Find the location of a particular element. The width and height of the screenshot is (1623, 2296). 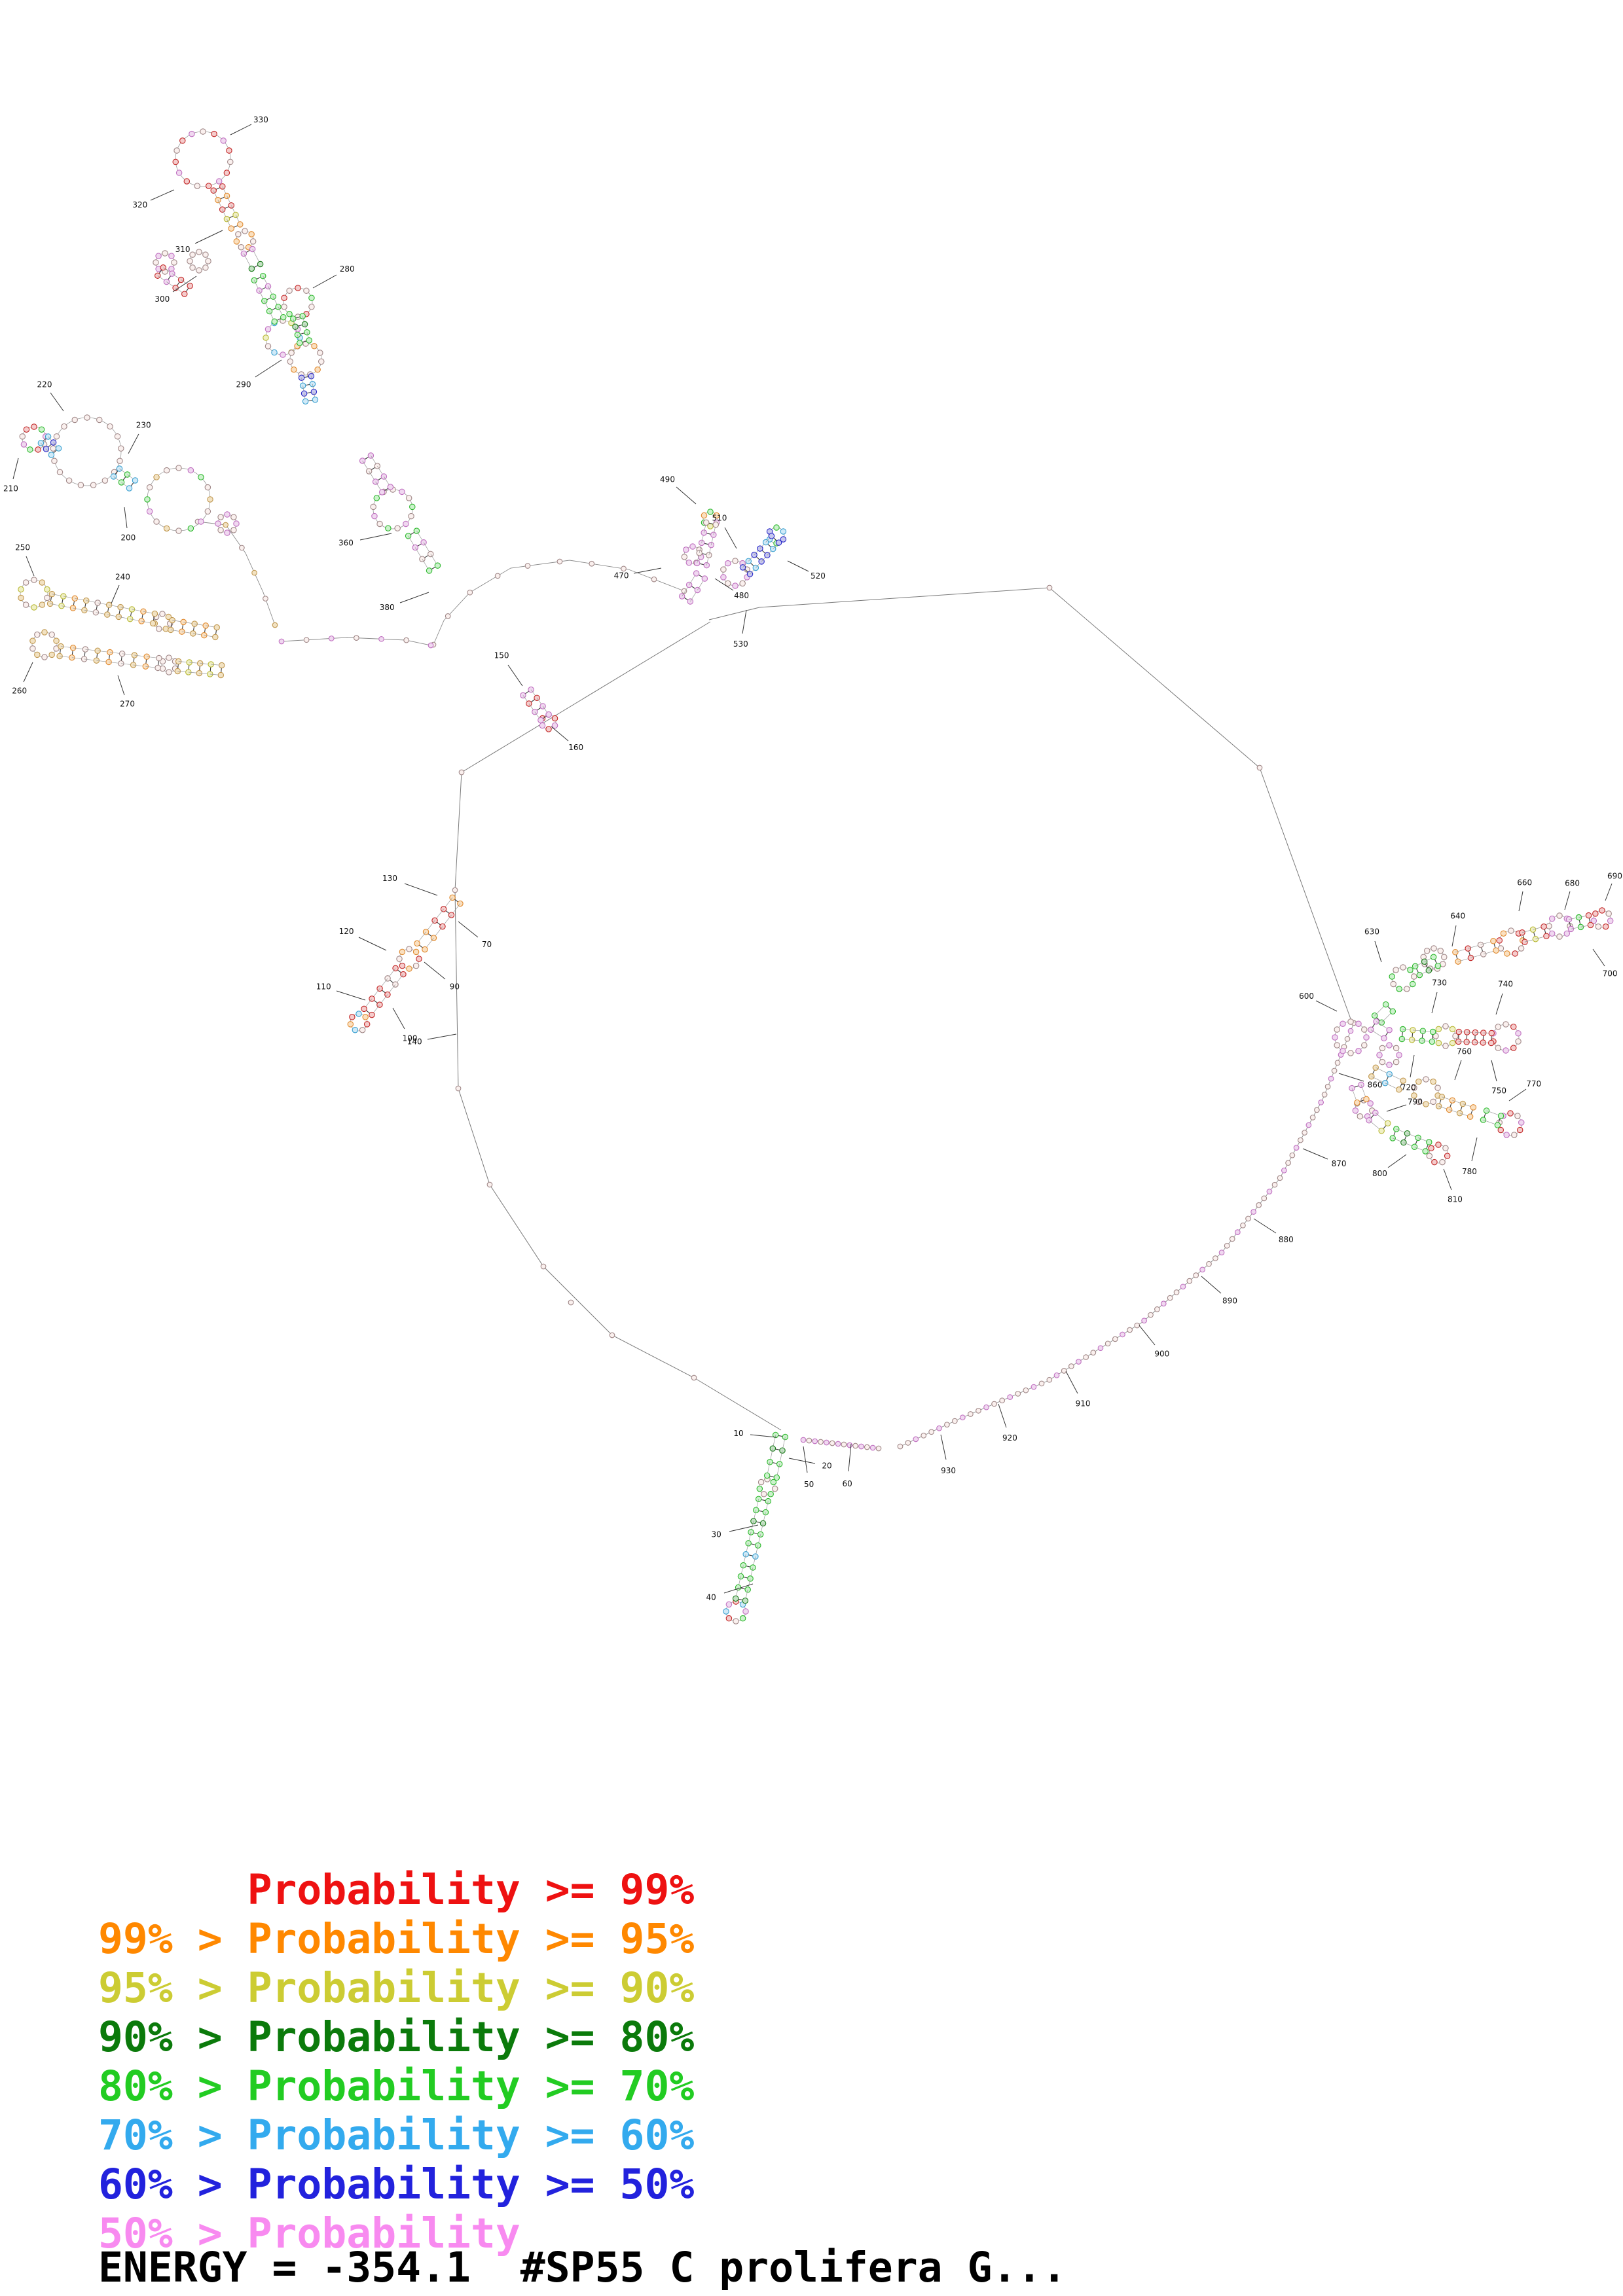

legend-row-p50: 60% > Probability >= 50% is located at coordinates (396, 2184).